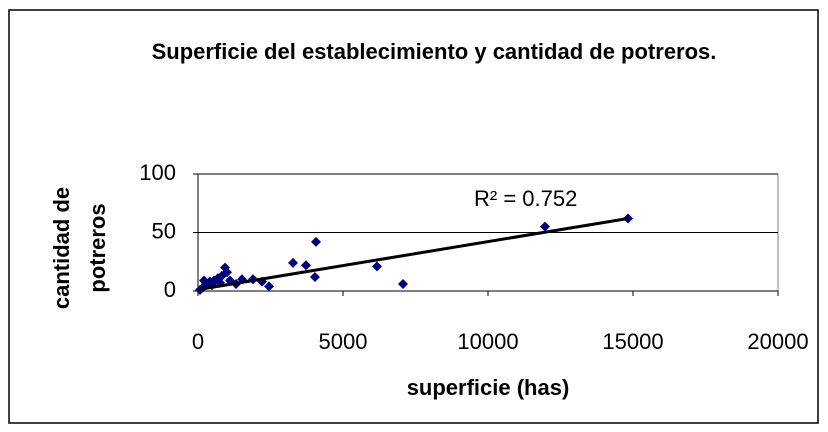 The height and width of the screenshot is (432, 828). What do you see at coordinates (79, 248) in the screenshot?
I see `y-axis-label: cantidad de potreros` at bounding box center [79, 248].